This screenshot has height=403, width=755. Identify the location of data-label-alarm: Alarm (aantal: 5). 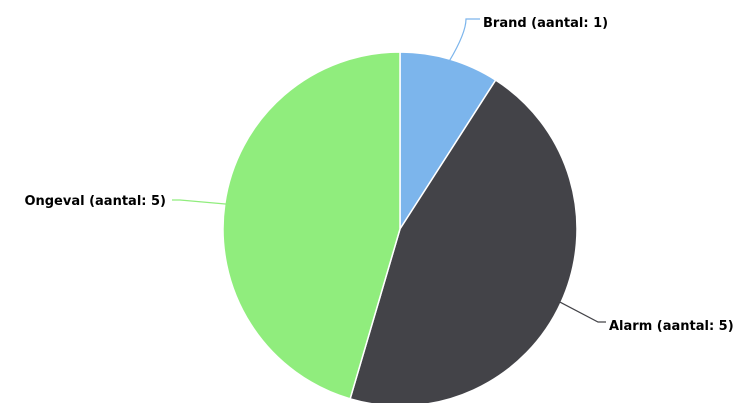
(671, 326).